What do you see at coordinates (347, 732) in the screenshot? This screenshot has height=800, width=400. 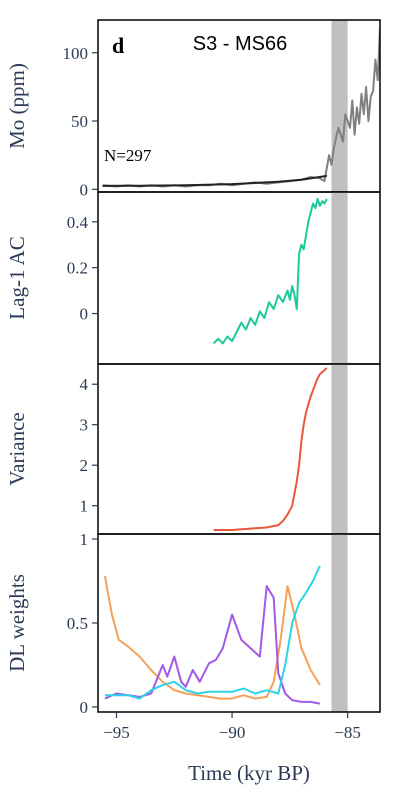 I see `x-tick-label: −85` at bounding box center [347, 732].